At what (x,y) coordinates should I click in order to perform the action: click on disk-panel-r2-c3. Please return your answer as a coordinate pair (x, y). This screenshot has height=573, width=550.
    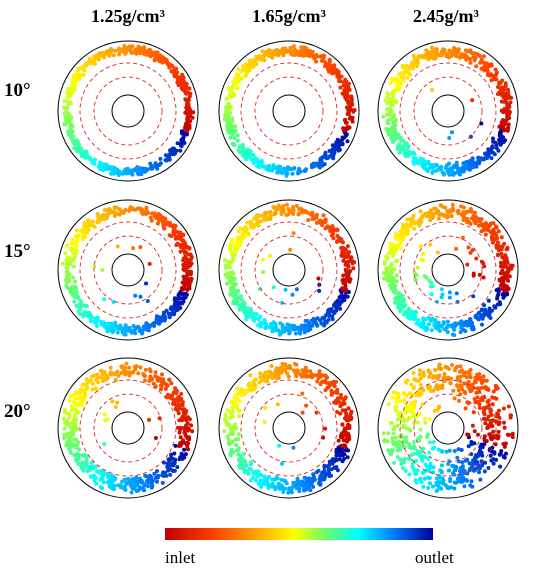
    Looking at the image, I should click on (448, 270).